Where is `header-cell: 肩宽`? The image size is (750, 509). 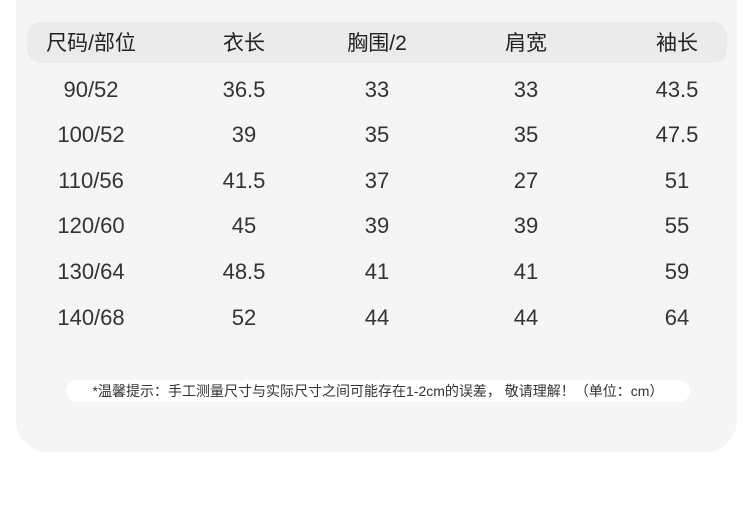 header-cell: 肩宽 is located at coordinates (526, 43).